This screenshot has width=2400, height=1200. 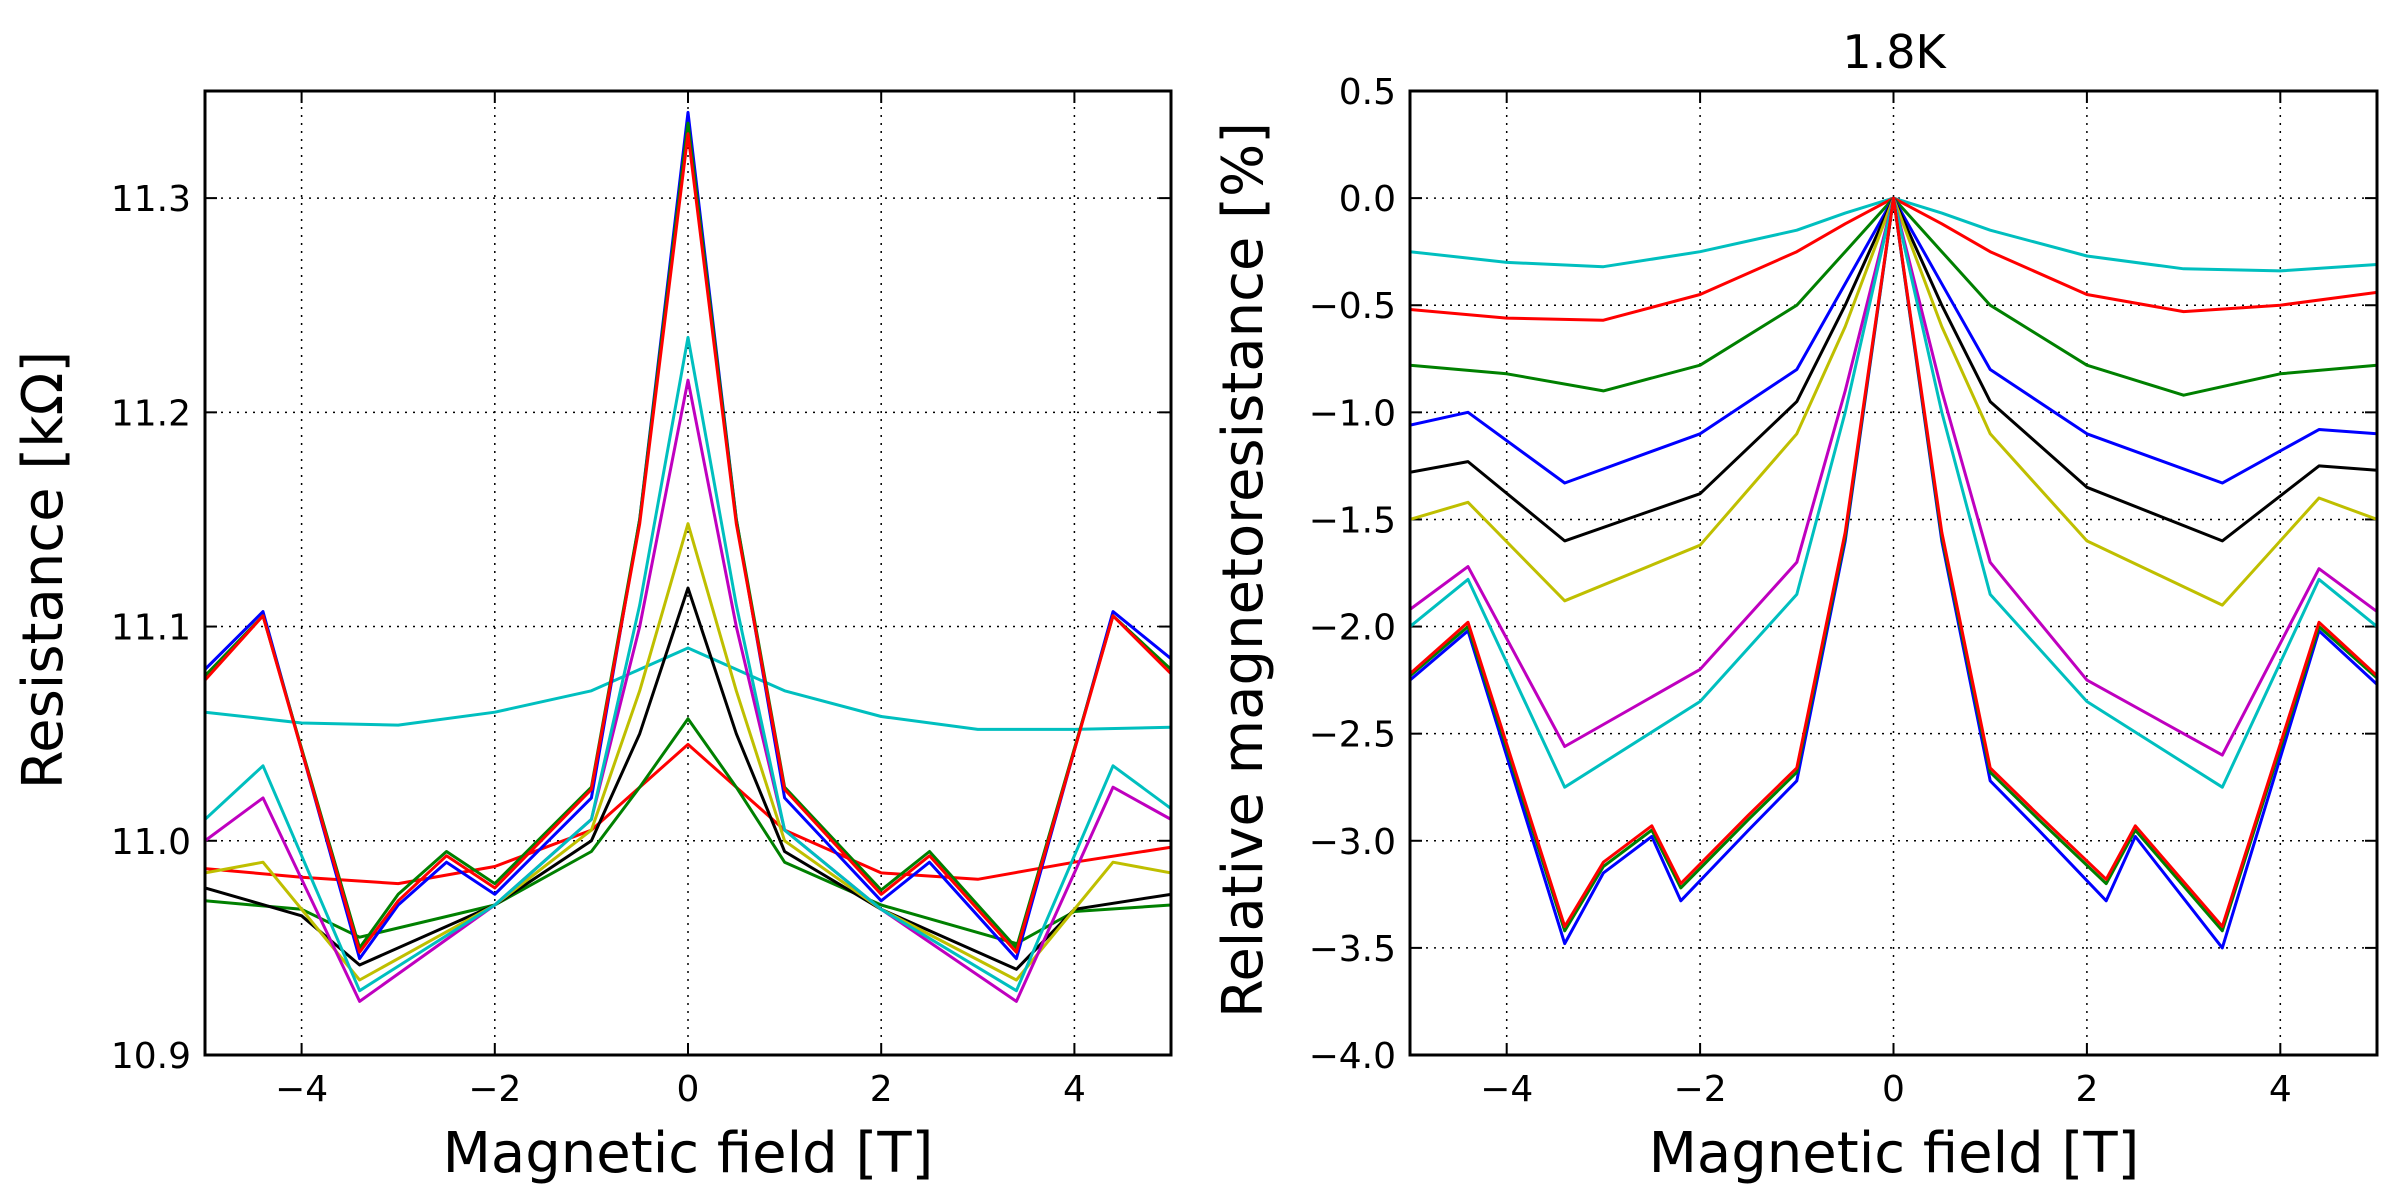 What do you see at coordinates (151, 413) in the screenshot?
I see `y-tick-label: 11.2` at bounding box center [151, 413].